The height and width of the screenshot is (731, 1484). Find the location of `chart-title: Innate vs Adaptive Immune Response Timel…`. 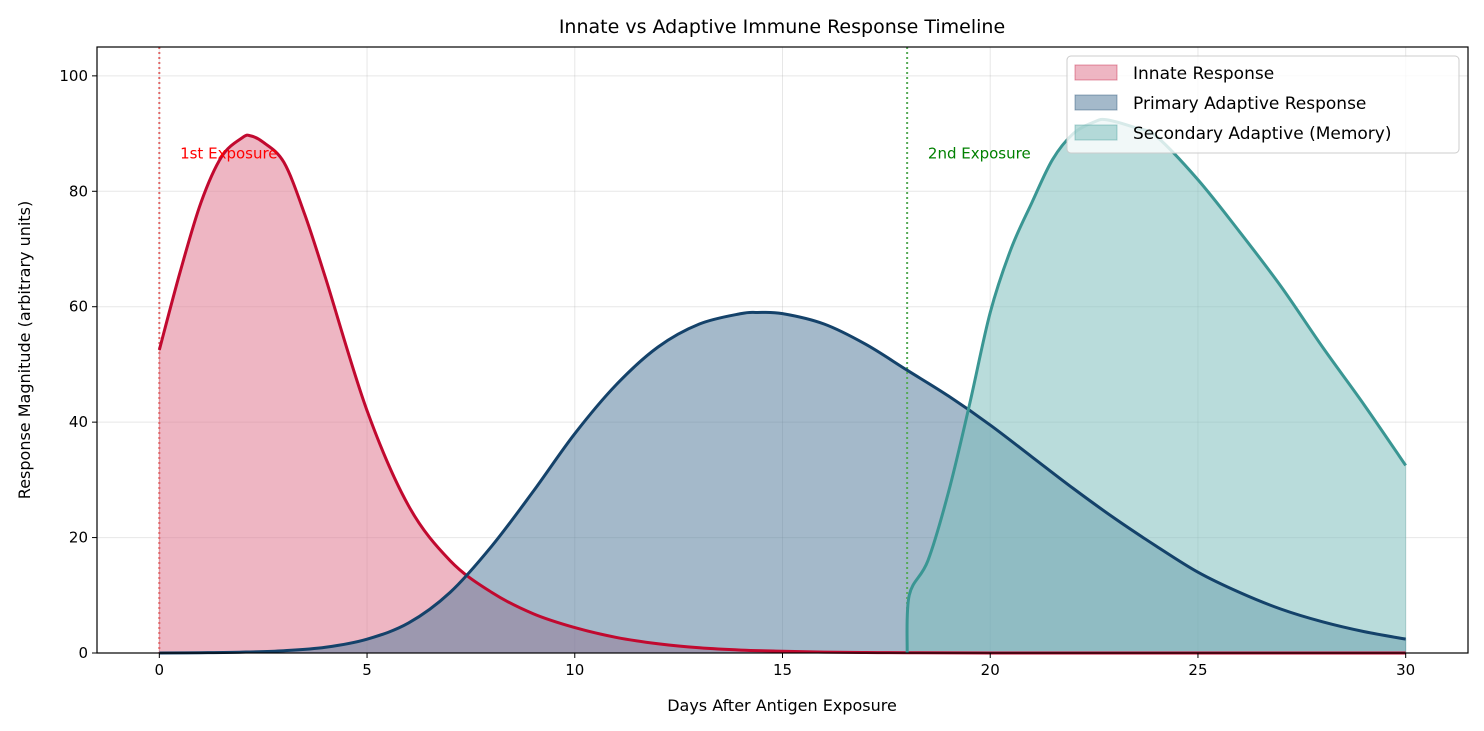

chart-title: Innate vs Adaptive Immune Response Timel… is located at coordinates (782, 27).